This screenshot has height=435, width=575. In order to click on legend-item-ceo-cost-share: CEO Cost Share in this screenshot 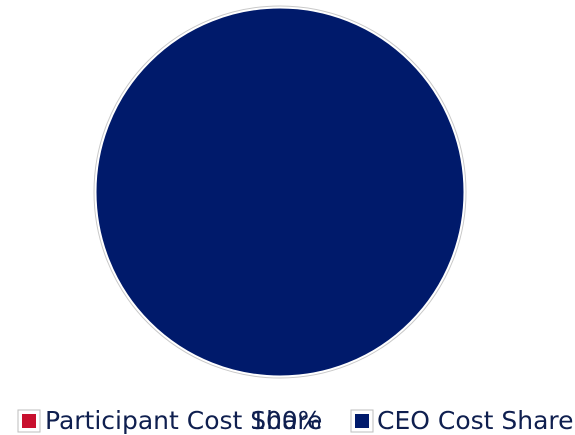, I will do `click(462, 420)`.